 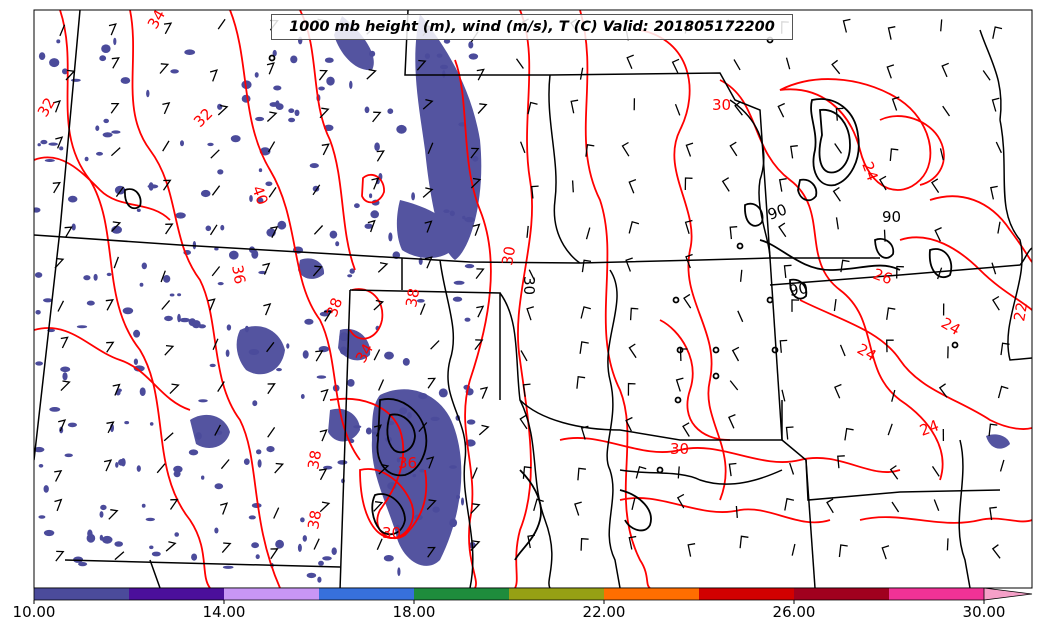 What do you see at coordinates (533, 595) in the screenshot?
I see `colorbar` at bounding box center [533, 595].